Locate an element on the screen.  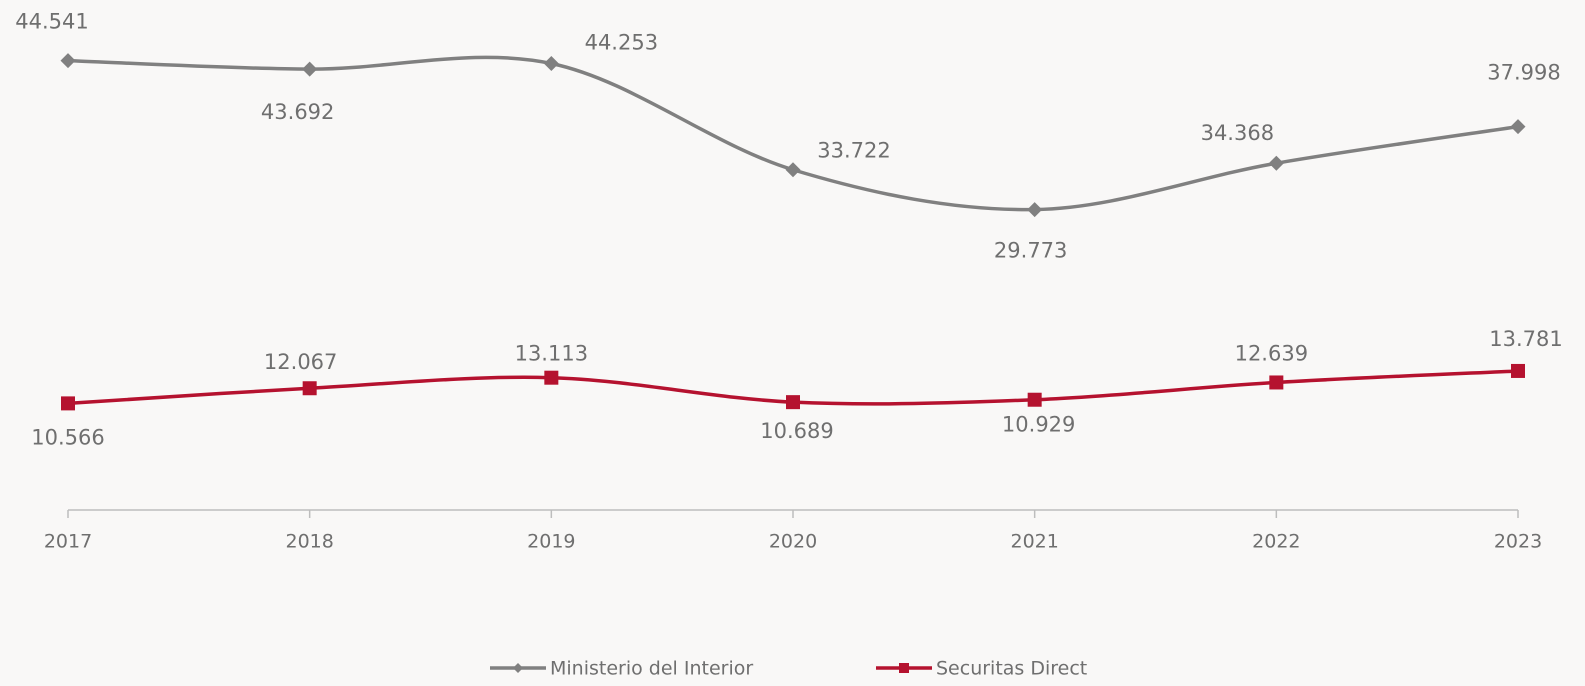
legend-label: Securitas Direct is located at coordinates (1011, 669).